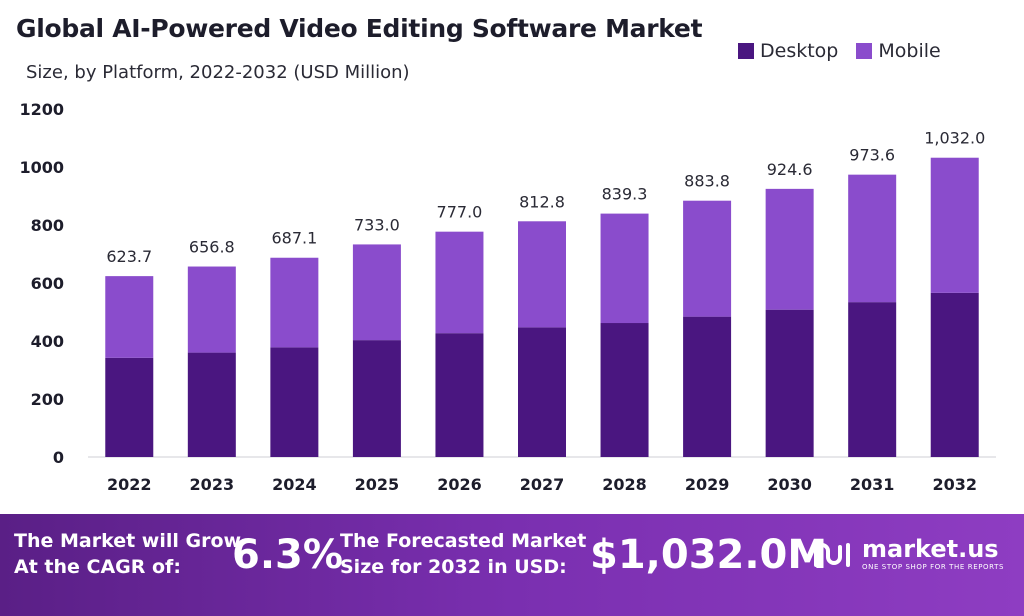 This screenshot has height=616, width=1024. Describe the element at coordinates (377, 224) in the screenshot. I see `data-label-total: 733.0` at that location.